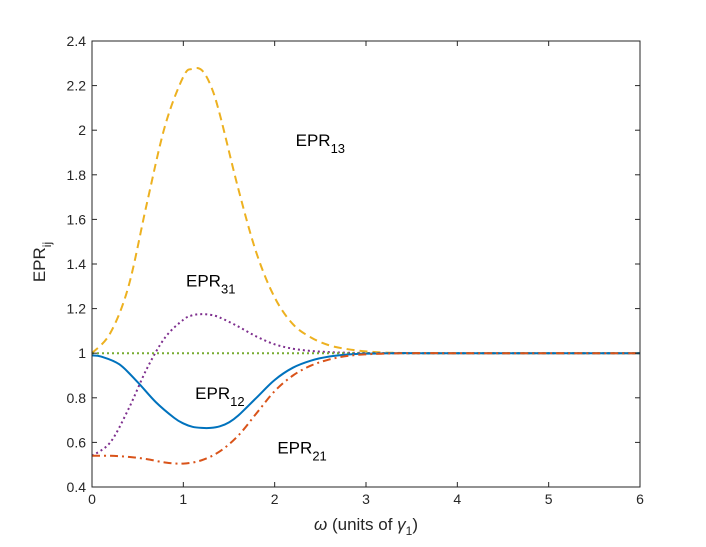  What do you see at coordinates (210, 283) in the screenshot?
I see `annotation-epr31: EPR31` at bounding box center [210, 283].